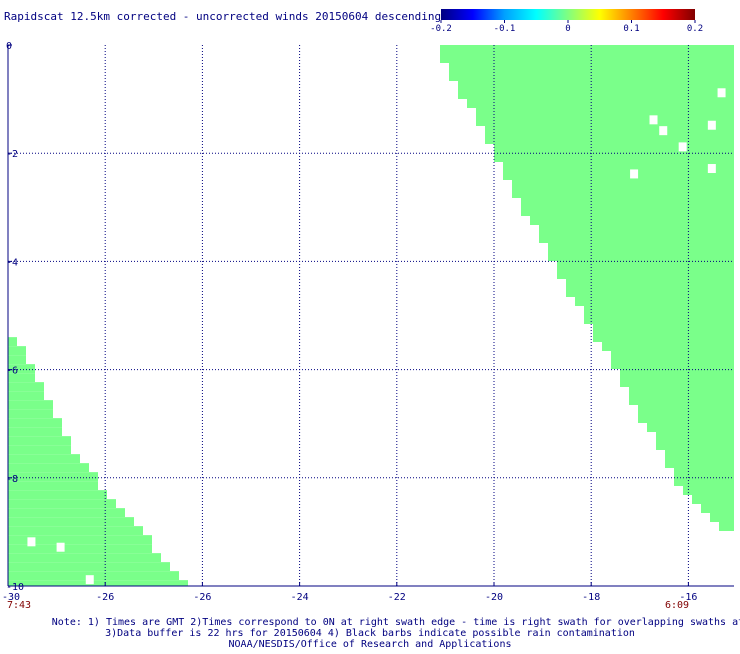  I want to click on colorbar-gradient, so click(568, 14).